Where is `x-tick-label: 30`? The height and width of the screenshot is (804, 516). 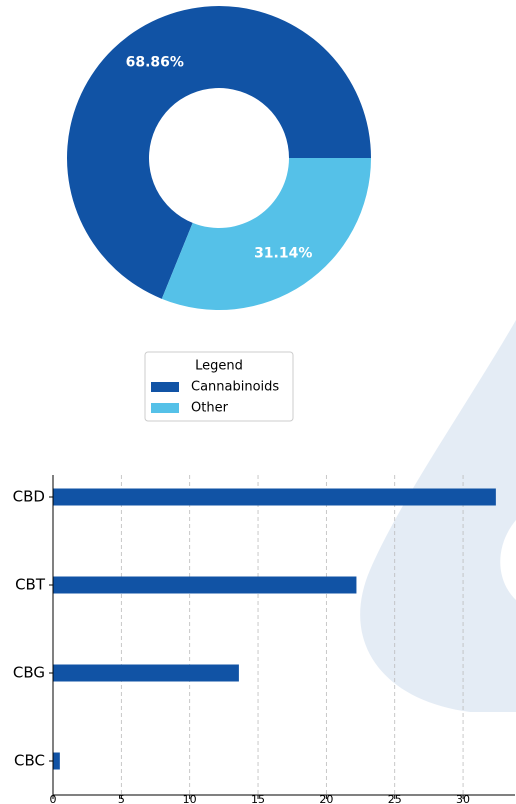
x-tick-label: 30 is located at coordinates (463, 798).